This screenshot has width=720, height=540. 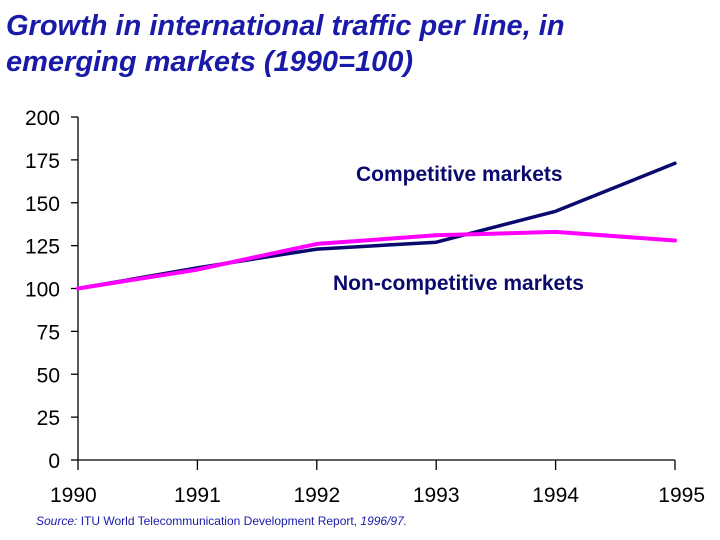 What do you see at coordinates (48, 375) in the screenshot?
I see `y-tick-label: 50` at bounding box center [48, 375].